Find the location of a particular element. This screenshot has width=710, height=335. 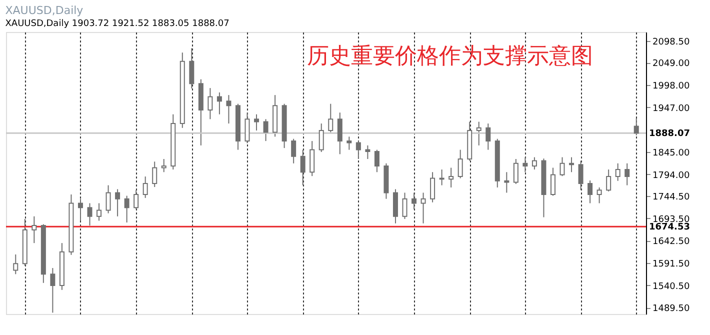

y-tick-label: 1642.50 is located at coordinates (671, 242).